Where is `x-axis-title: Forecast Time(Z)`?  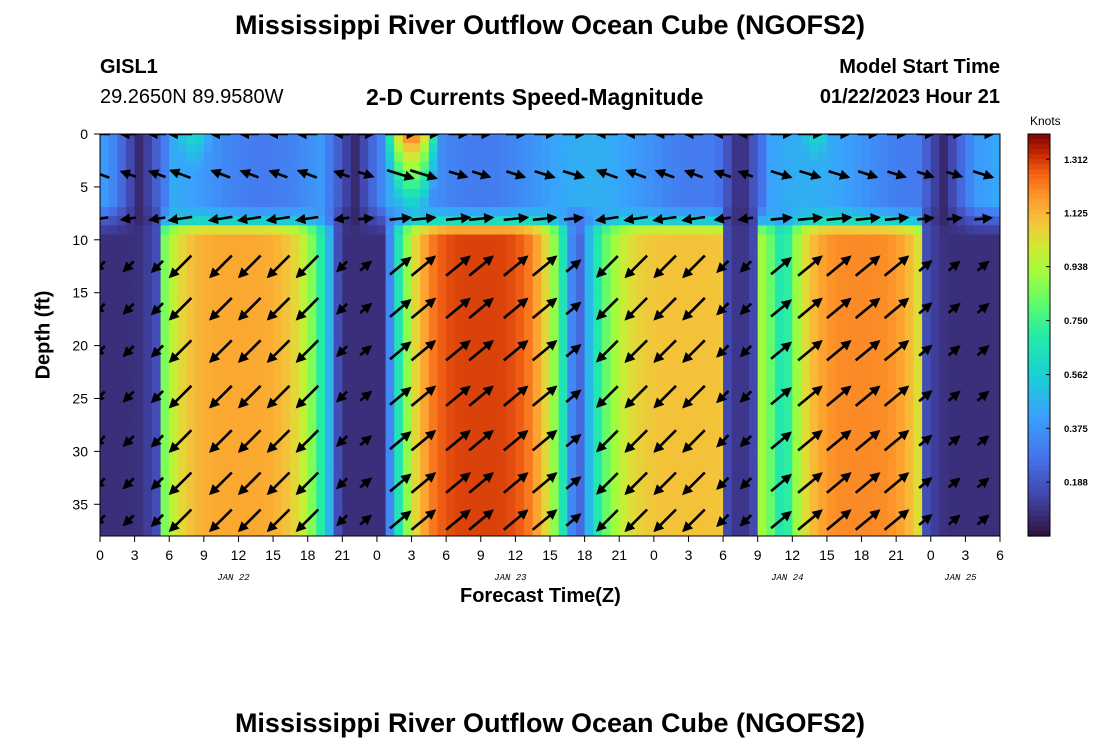 x-axis-title: Forecast Time(Z) is located at coordinates (540, 596).